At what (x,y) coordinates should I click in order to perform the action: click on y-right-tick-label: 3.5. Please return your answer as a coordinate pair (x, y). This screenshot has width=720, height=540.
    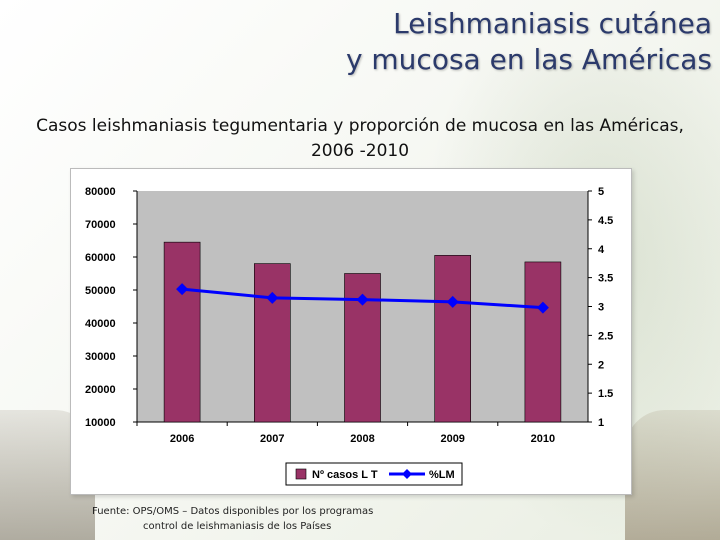
    Looking at the image, I should click on (605, 279).